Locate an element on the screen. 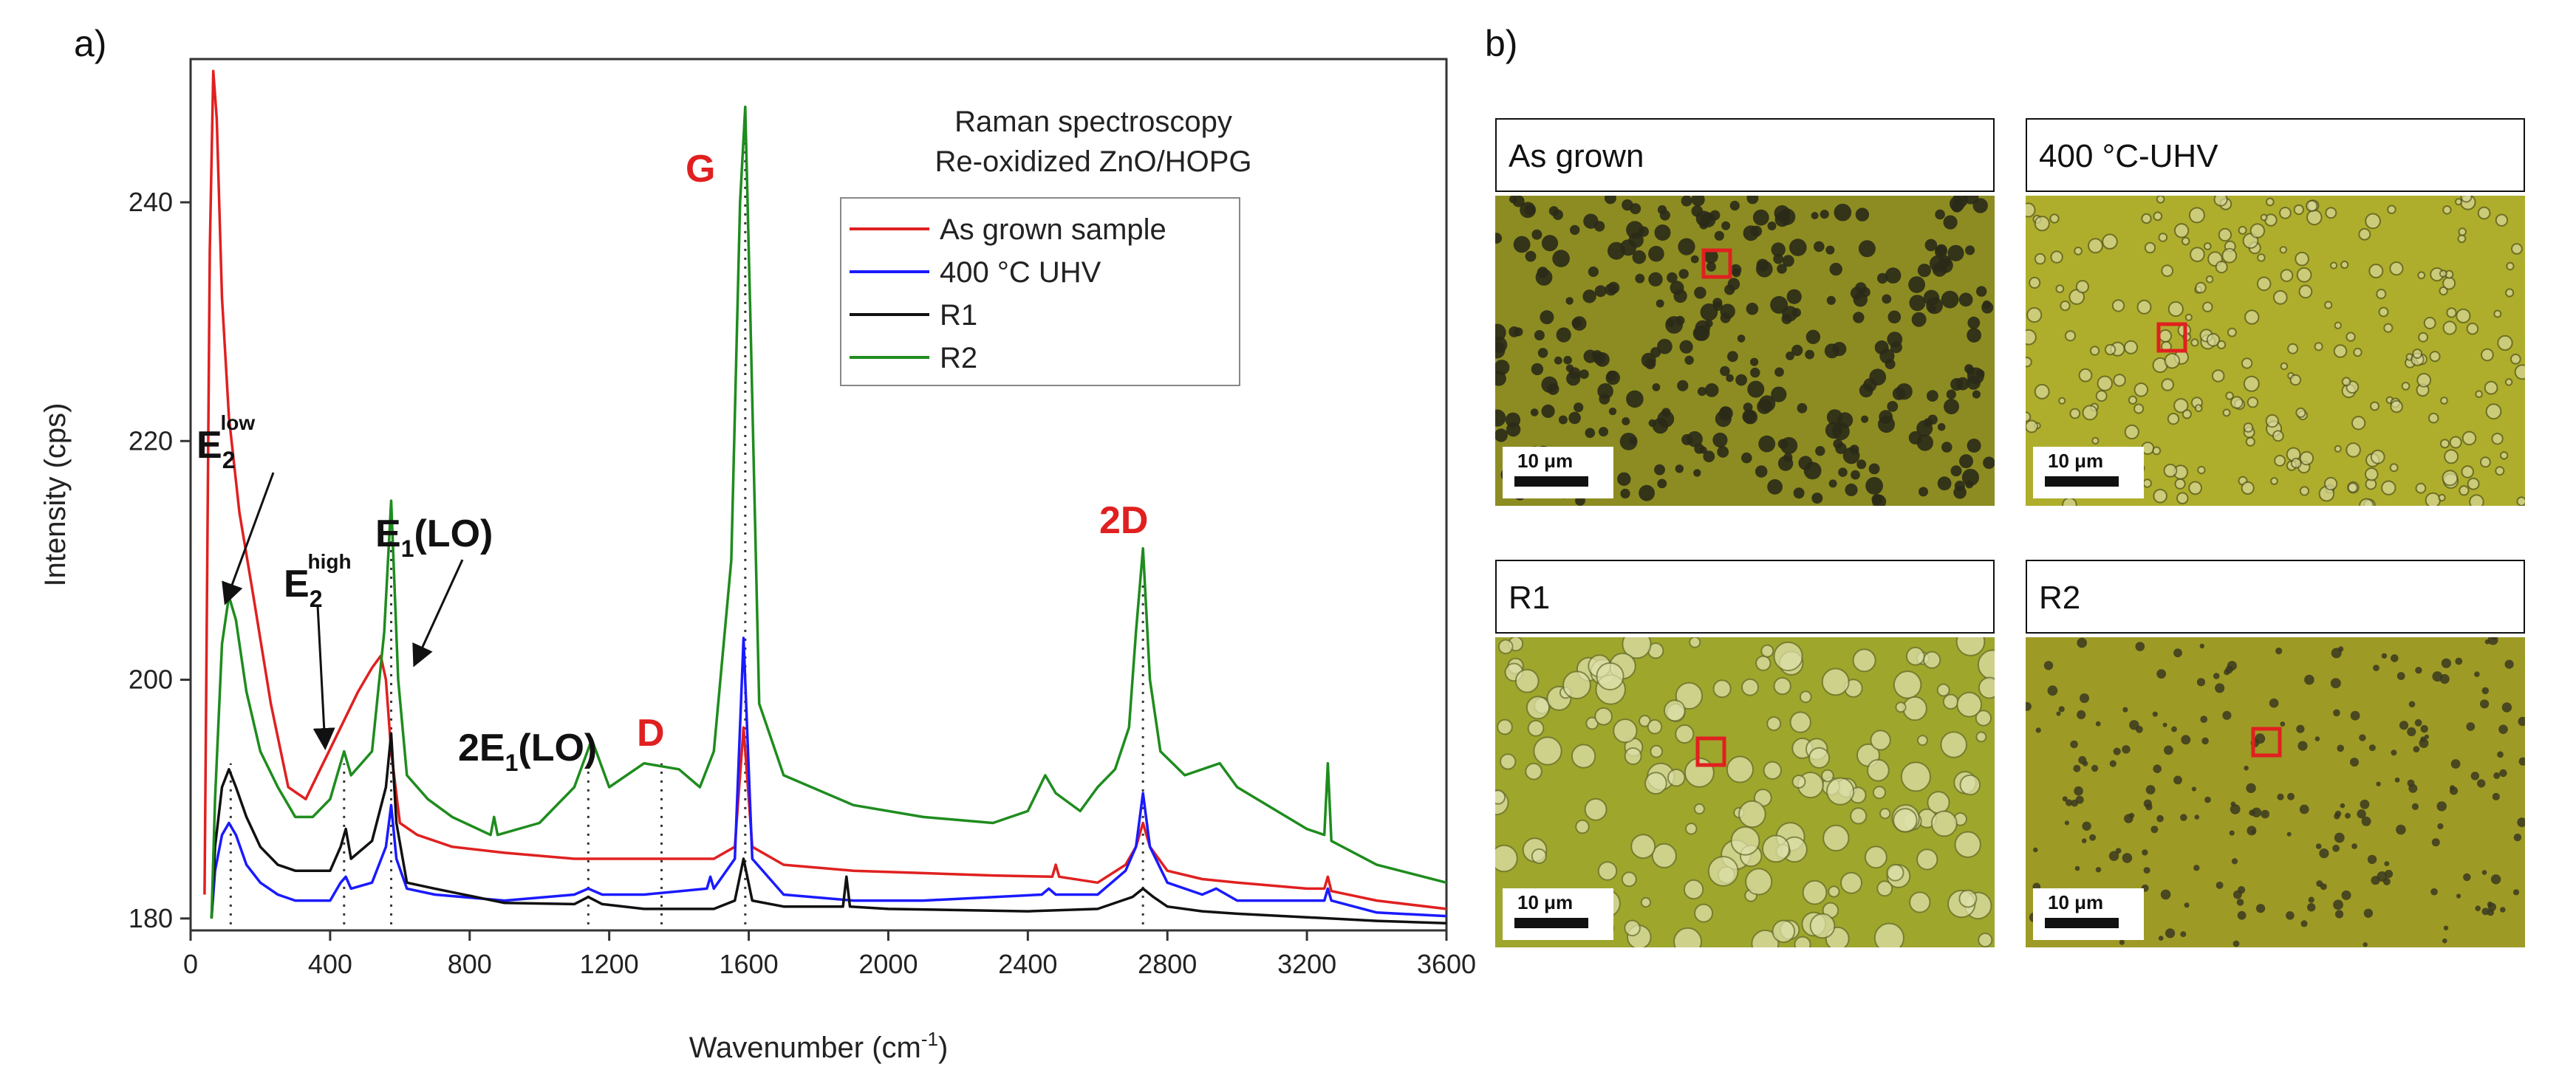 This screenshot has width=2576, height=1084. x-axis-label: Wavenumber (cm-1) is located at coordinates (819, 1046).